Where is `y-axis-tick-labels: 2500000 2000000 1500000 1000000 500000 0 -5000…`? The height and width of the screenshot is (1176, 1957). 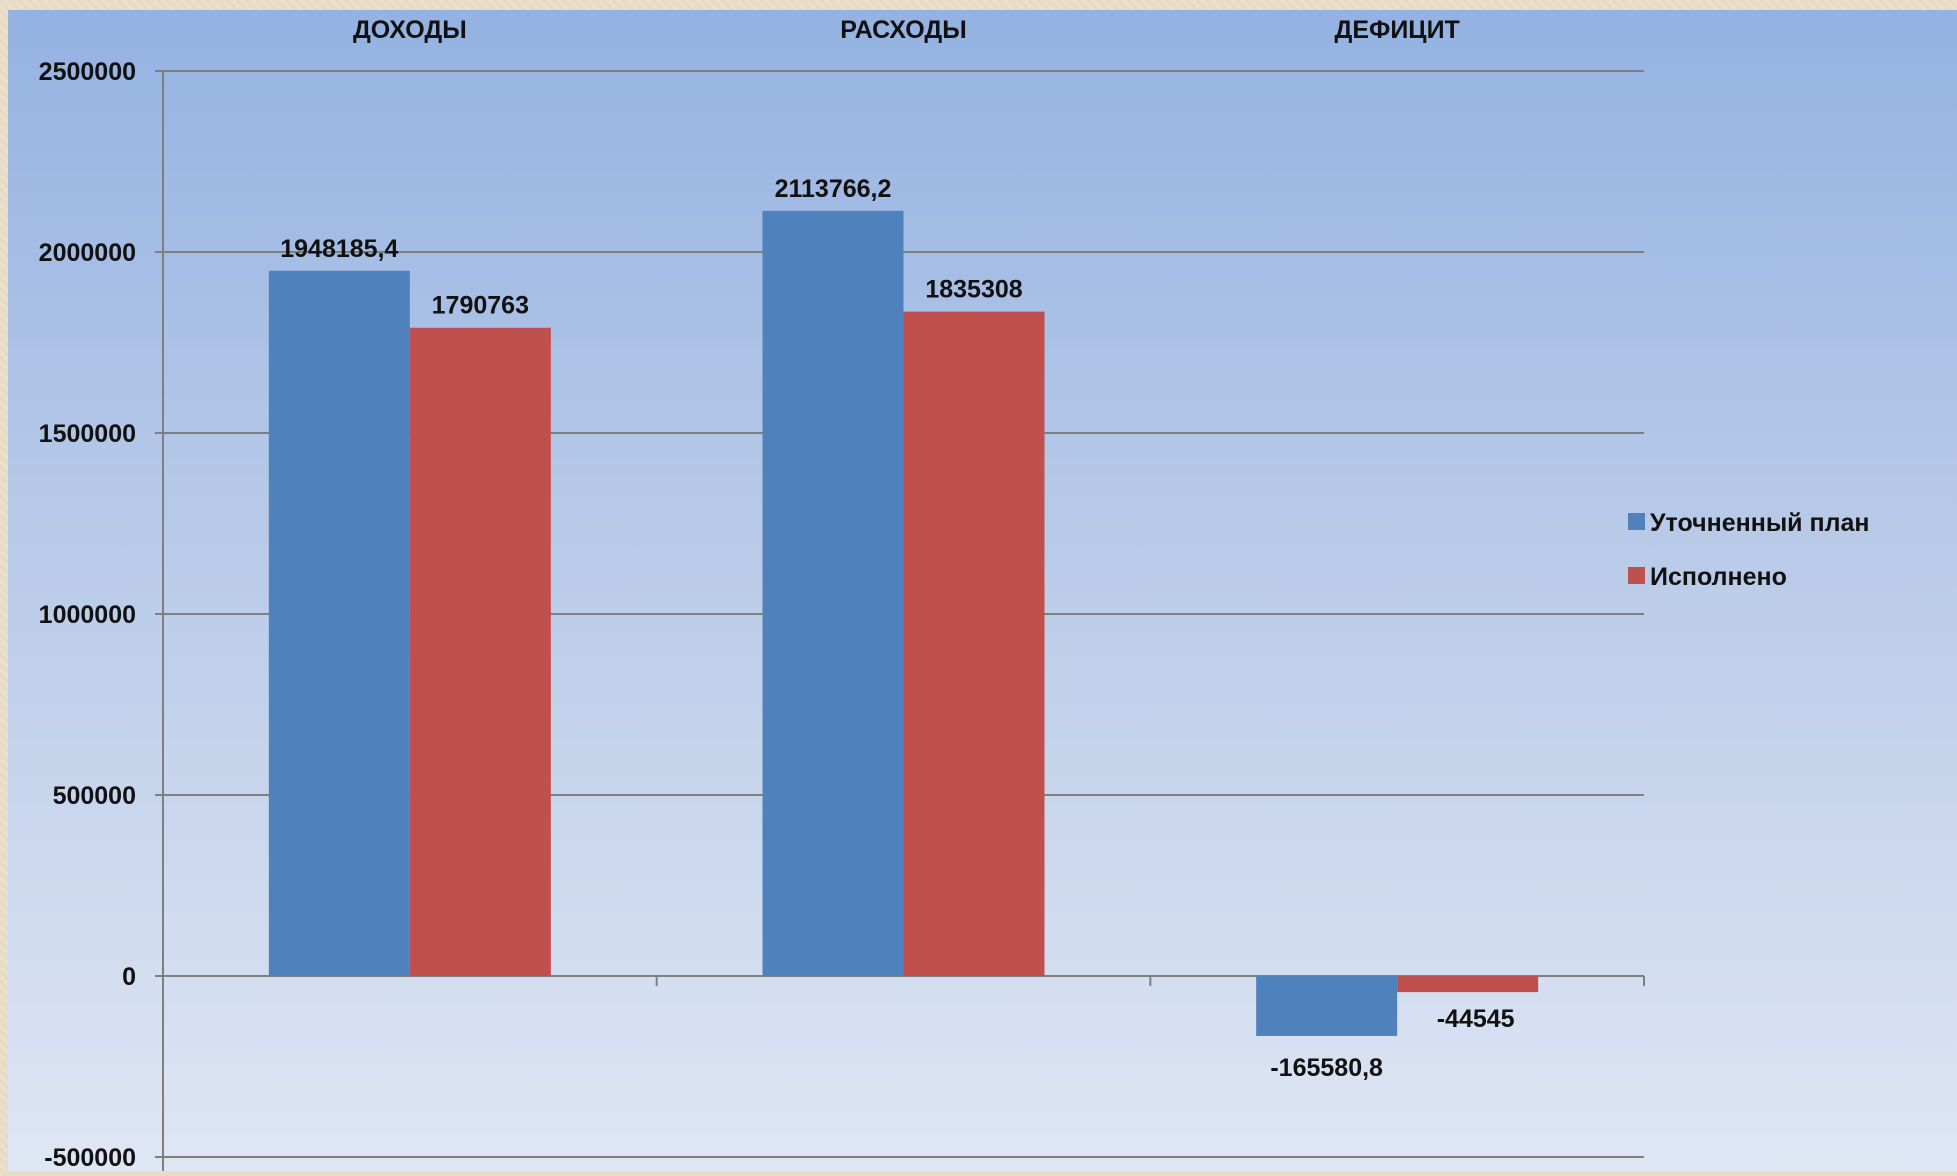 y-axis-tick-labels: 2500000 2000000 1500000 1000000 500000 0 -5000… is located at coordinates (87, 615).